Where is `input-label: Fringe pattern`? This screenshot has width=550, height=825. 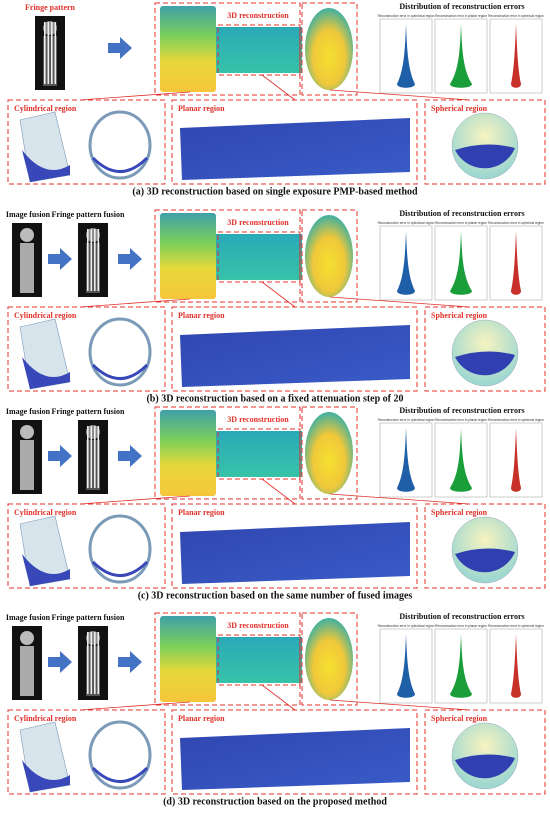 input-label: Fringe pattern is located at coordinates (50, 7).